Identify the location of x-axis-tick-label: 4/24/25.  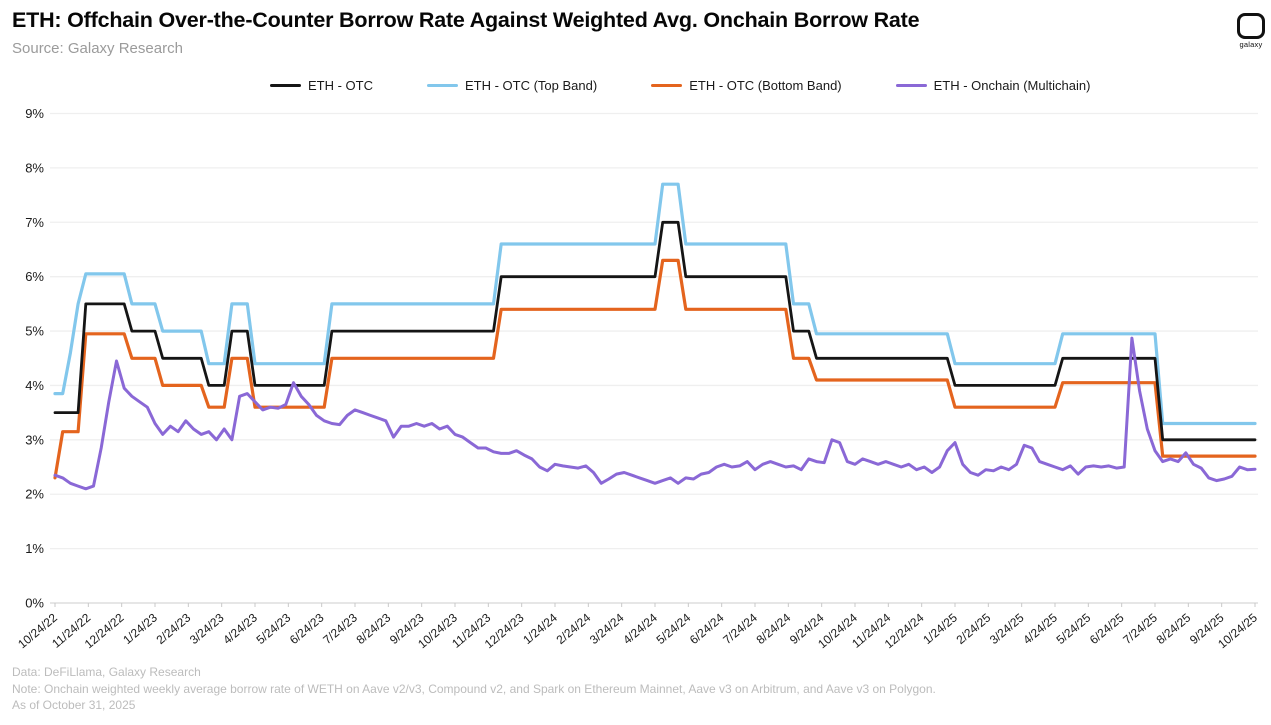
(1040, 628).